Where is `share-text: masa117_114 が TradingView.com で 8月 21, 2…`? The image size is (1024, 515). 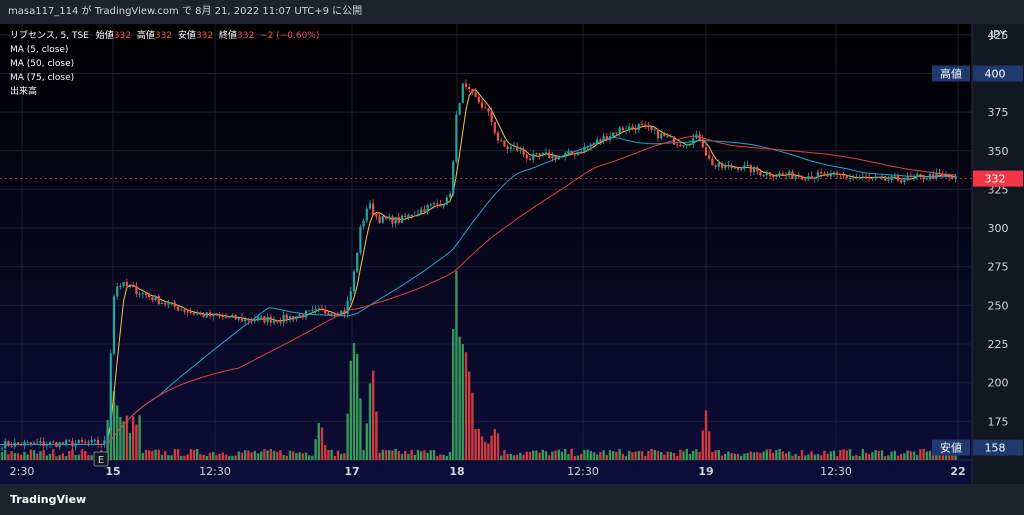
share-text: masa117_114 が TradingView.com で 8月 21, 2… is located at coordinates (185, 11).